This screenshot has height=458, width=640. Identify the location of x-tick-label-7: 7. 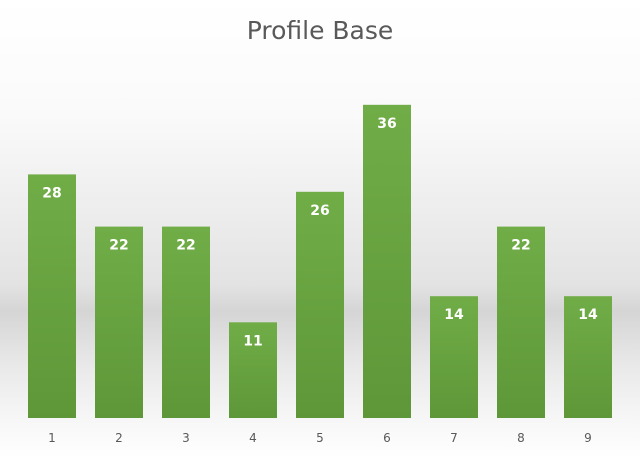
(454, 438).